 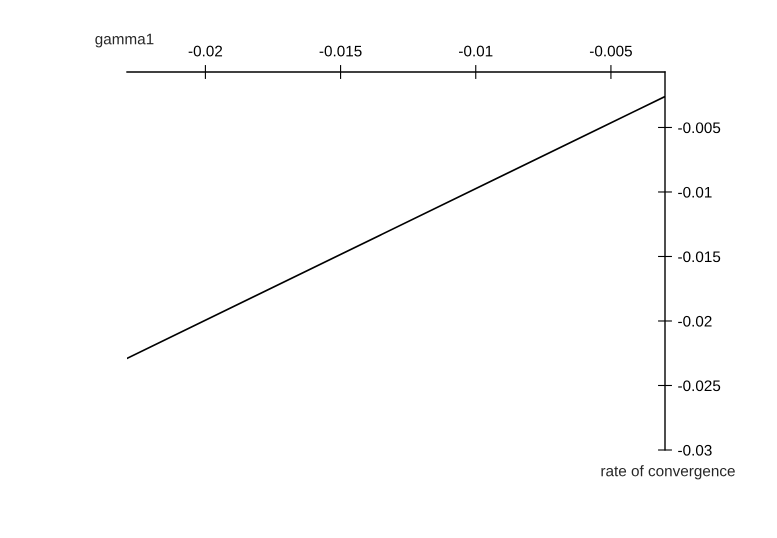 What do you see at coordinates (695, 192) in the screenshot?
I see `y-tick-label: -0.01` at bounding box center [695, 192].